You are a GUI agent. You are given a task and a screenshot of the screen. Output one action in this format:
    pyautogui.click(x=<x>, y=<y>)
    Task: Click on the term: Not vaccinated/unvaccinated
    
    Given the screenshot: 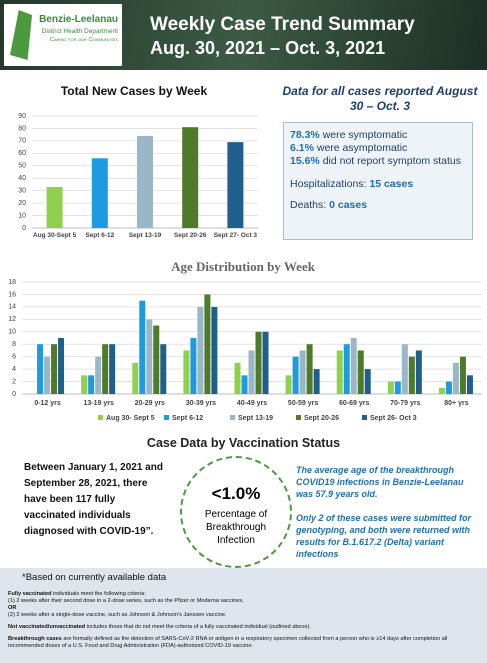 What is the action you would take?
    pyautogui.click(x=47, y=627)
    